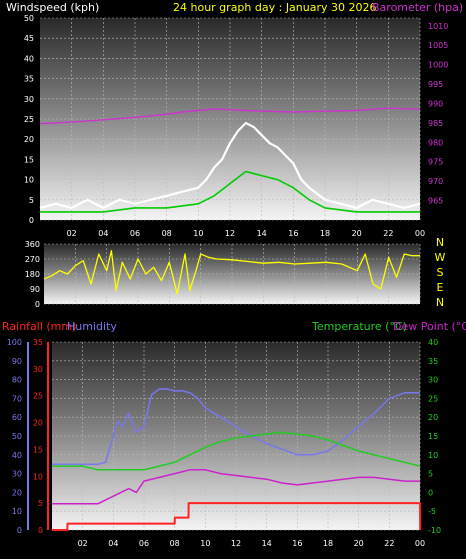 This screenshot has width=466, height=559. I want to click on humidity-tick-label: 60, so click(17, 417).